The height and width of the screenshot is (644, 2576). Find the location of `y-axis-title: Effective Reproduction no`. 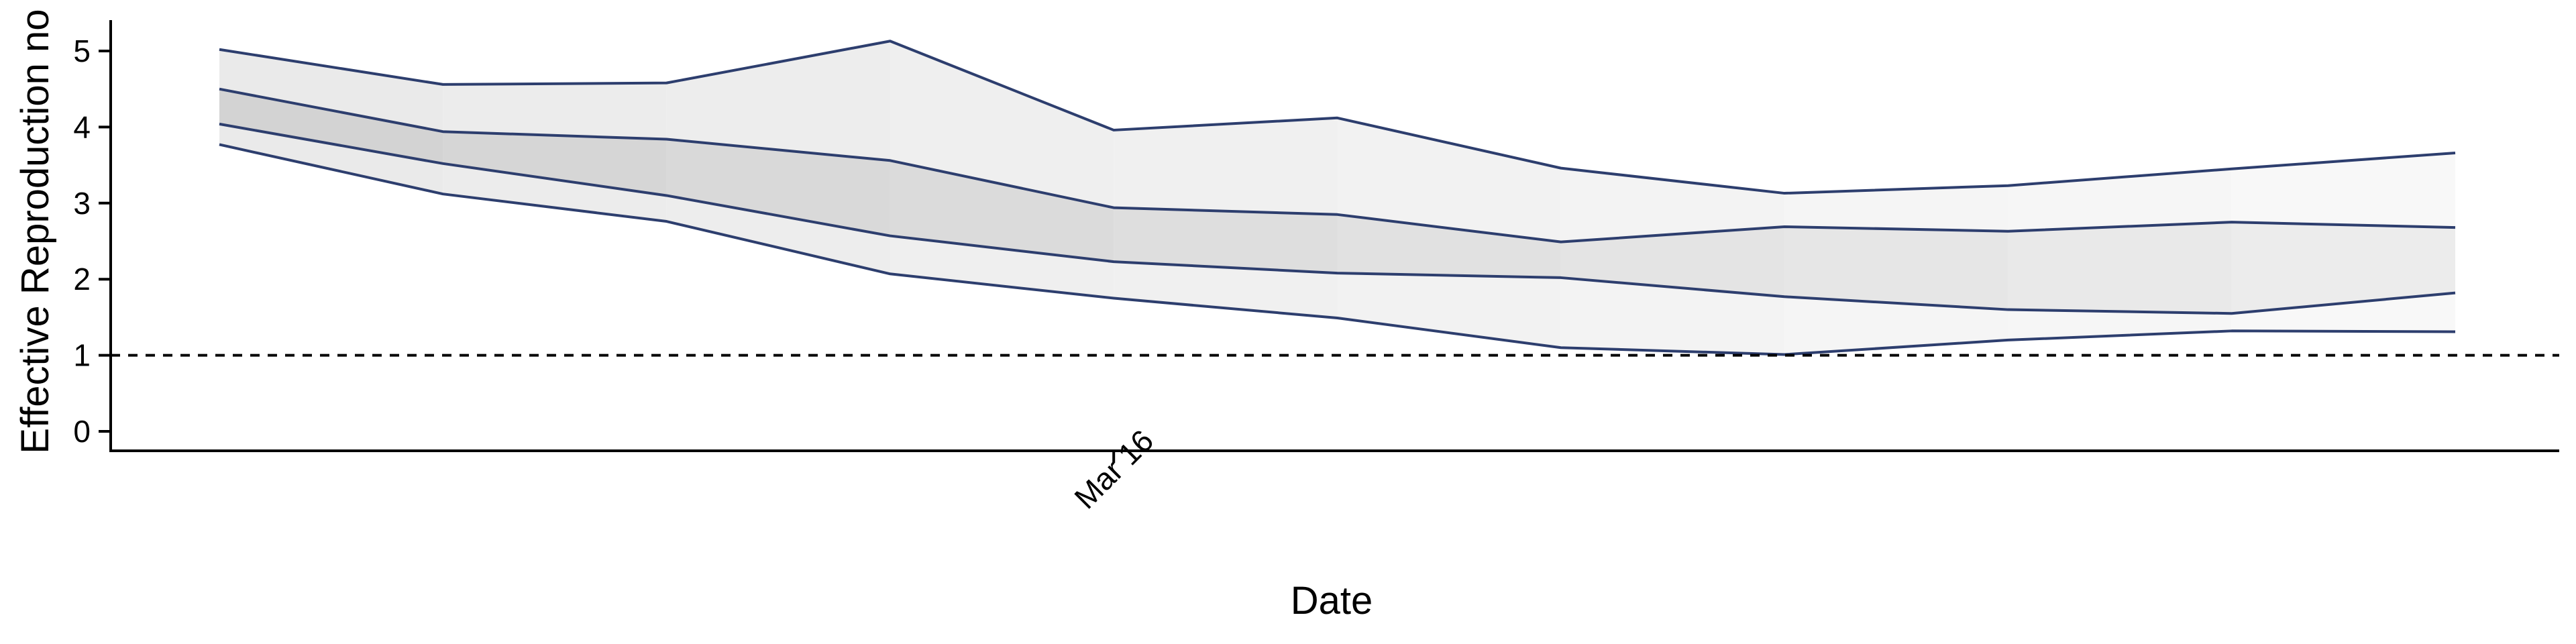

y-axis-title: Effective Reproduction no is located at coordinates (35, 231).